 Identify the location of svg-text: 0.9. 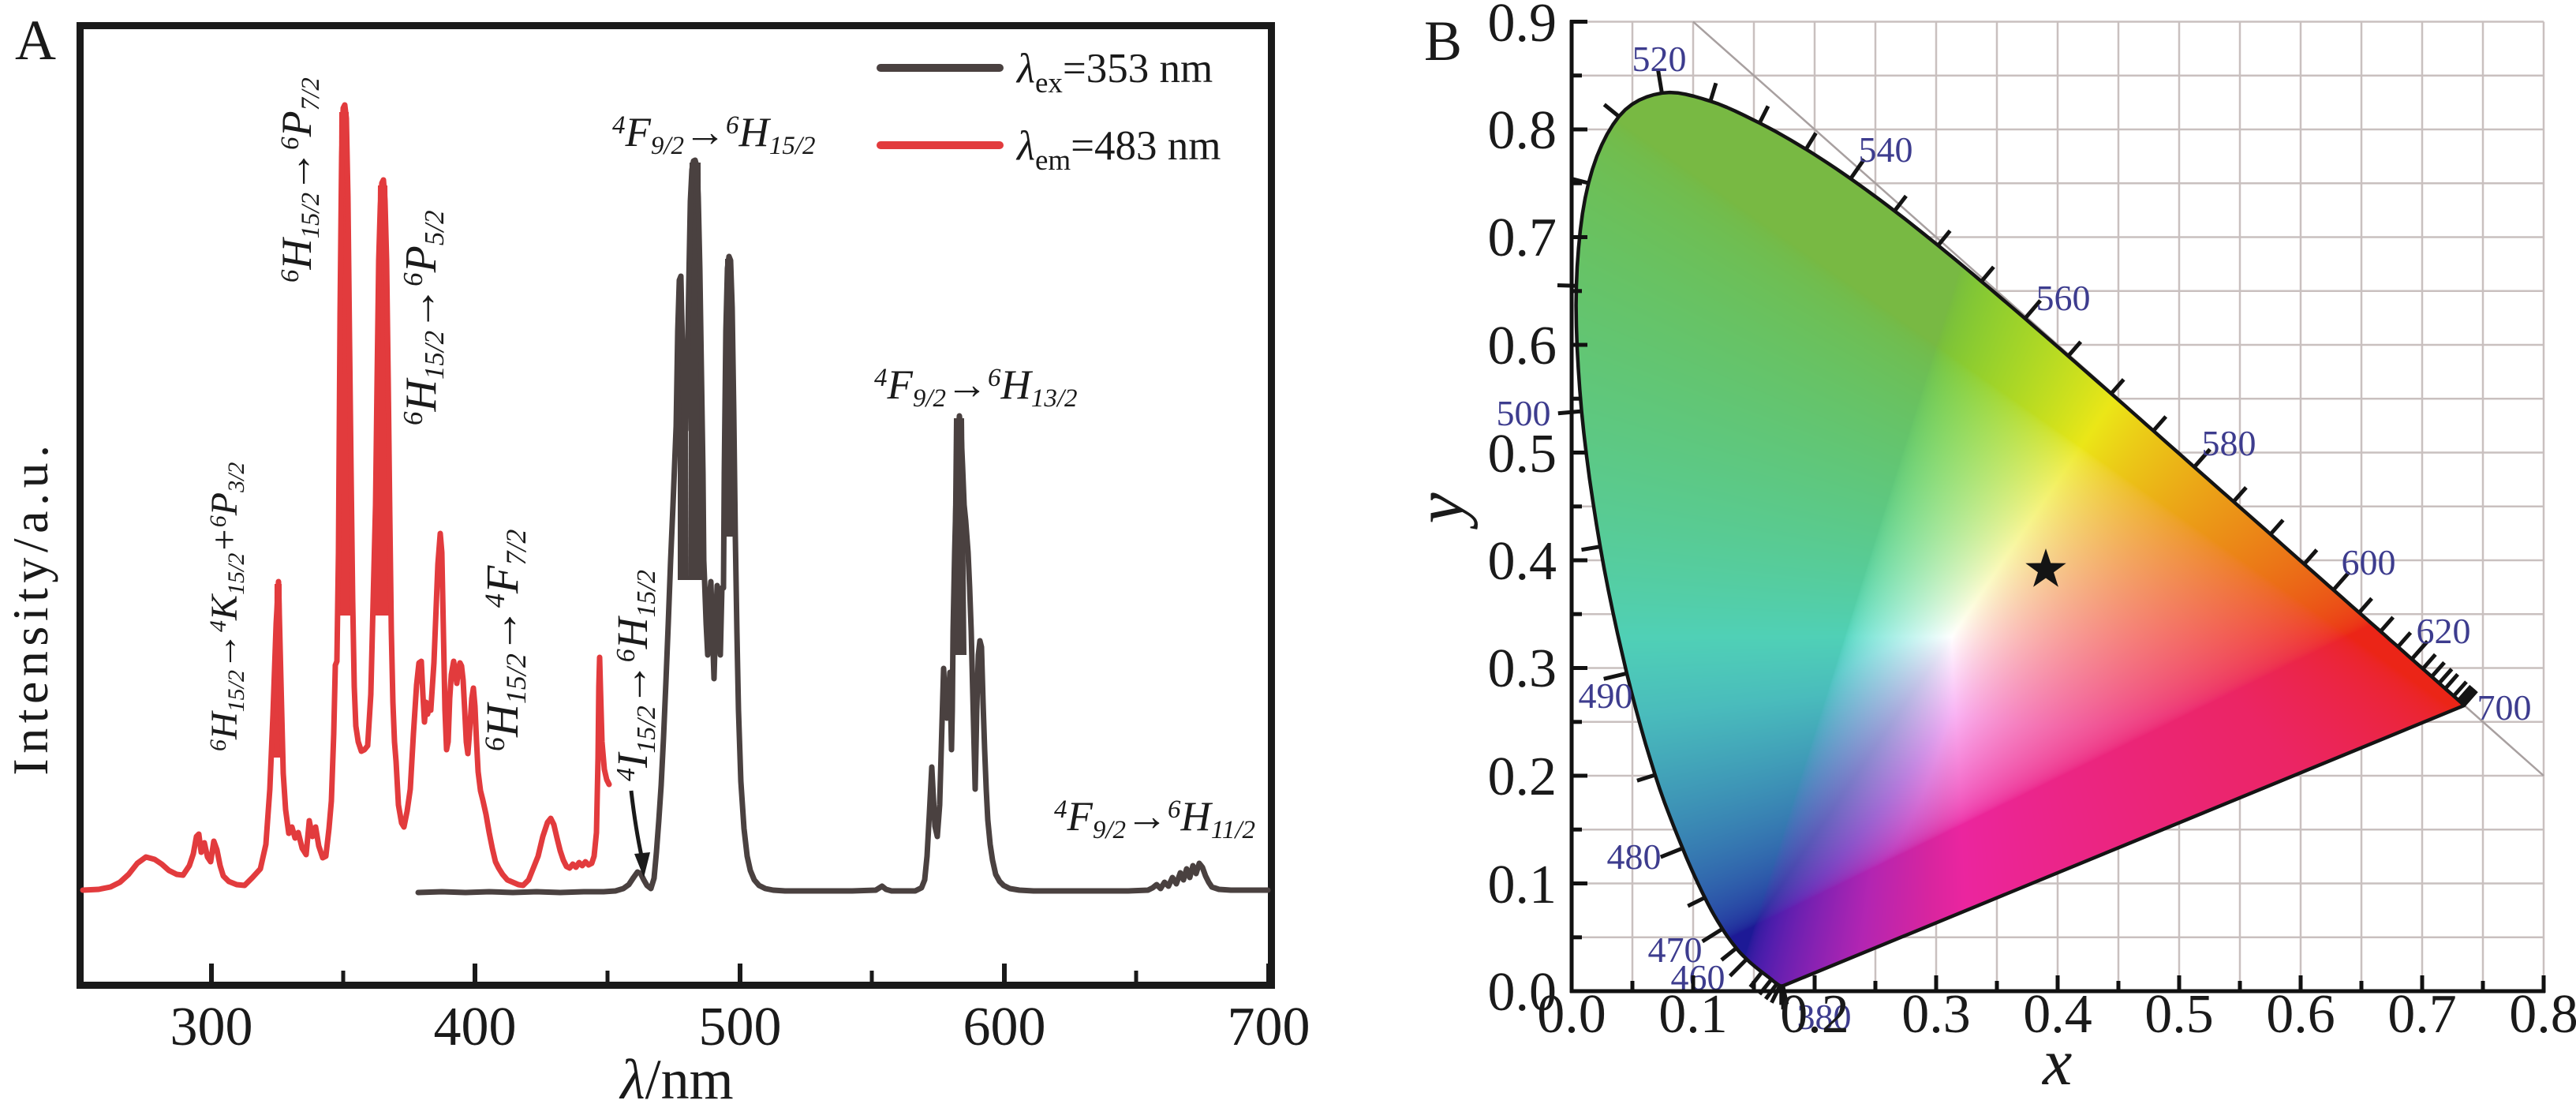
(1522, 27).